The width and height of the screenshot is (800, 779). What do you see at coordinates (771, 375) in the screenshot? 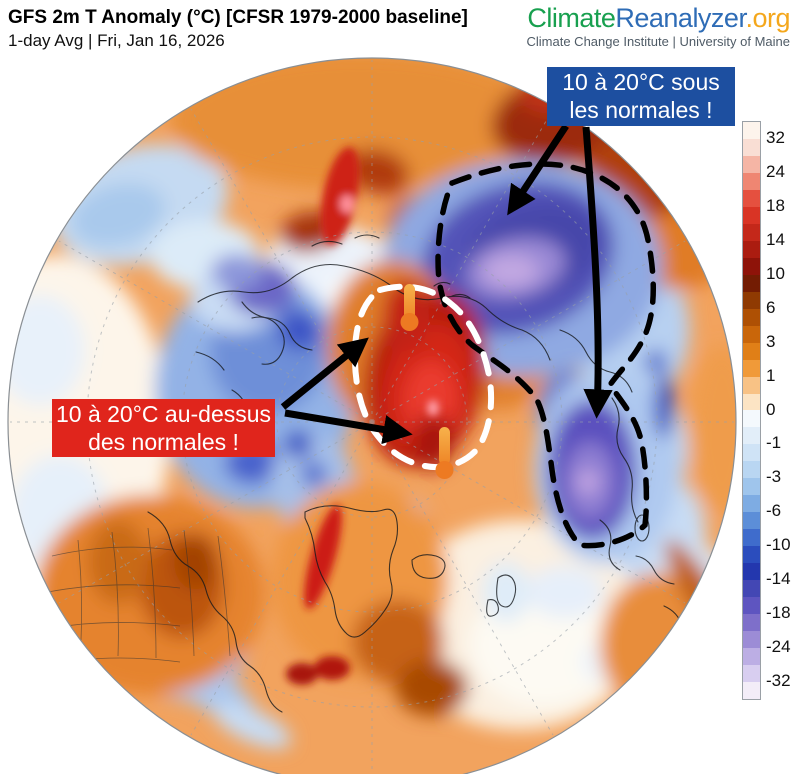
I see `colorbar-tick-label: 1` at bounding box center [771, 375].